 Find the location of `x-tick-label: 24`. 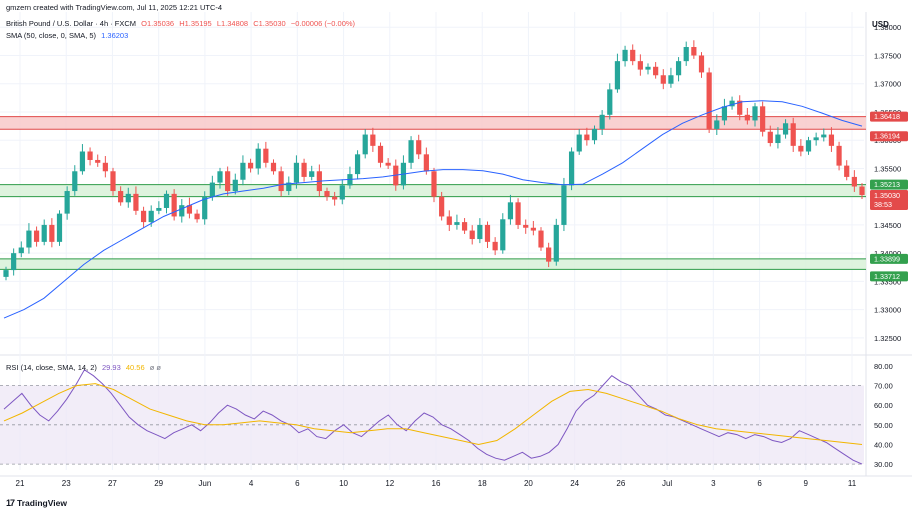

x-tick-label: 24 is located at coordinates (574, 483).